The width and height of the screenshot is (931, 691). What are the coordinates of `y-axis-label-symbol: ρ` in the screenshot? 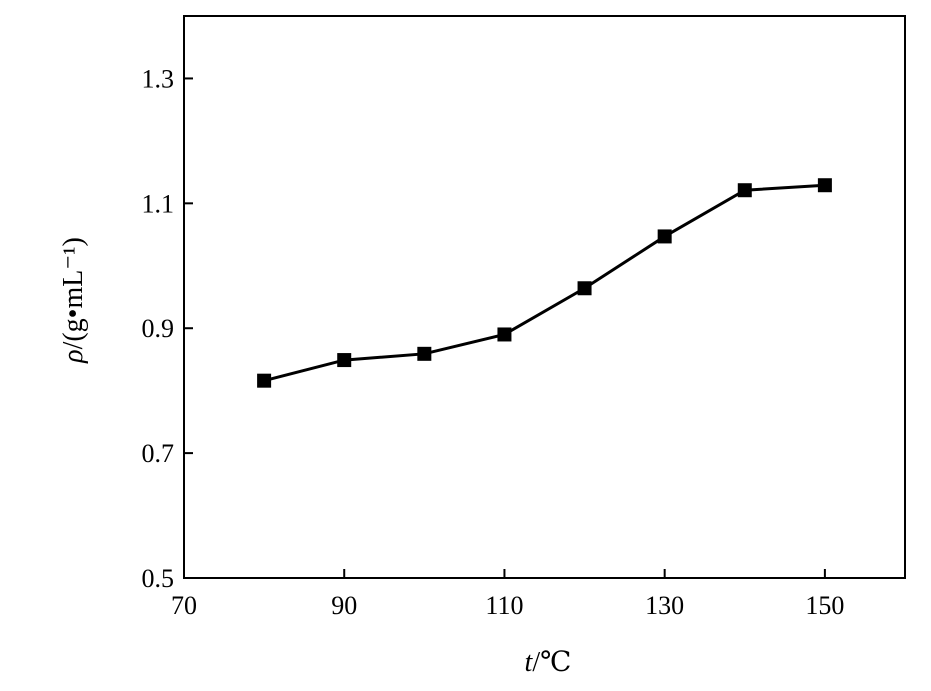 It's located at (73, 356).